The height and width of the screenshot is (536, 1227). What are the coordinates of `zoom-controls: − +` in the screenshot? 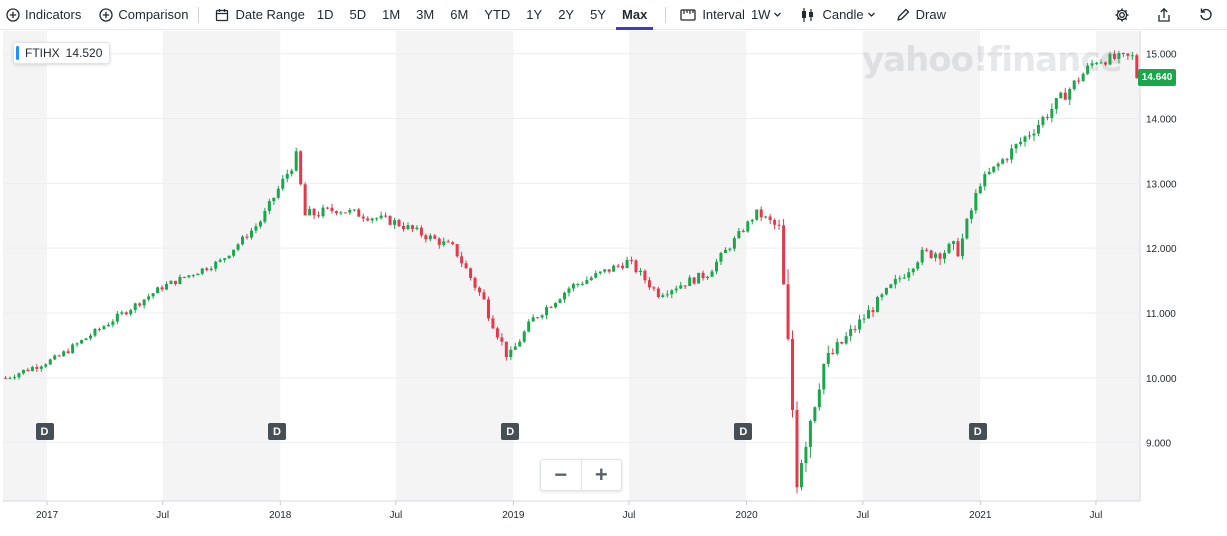 It's located at (581, 475).